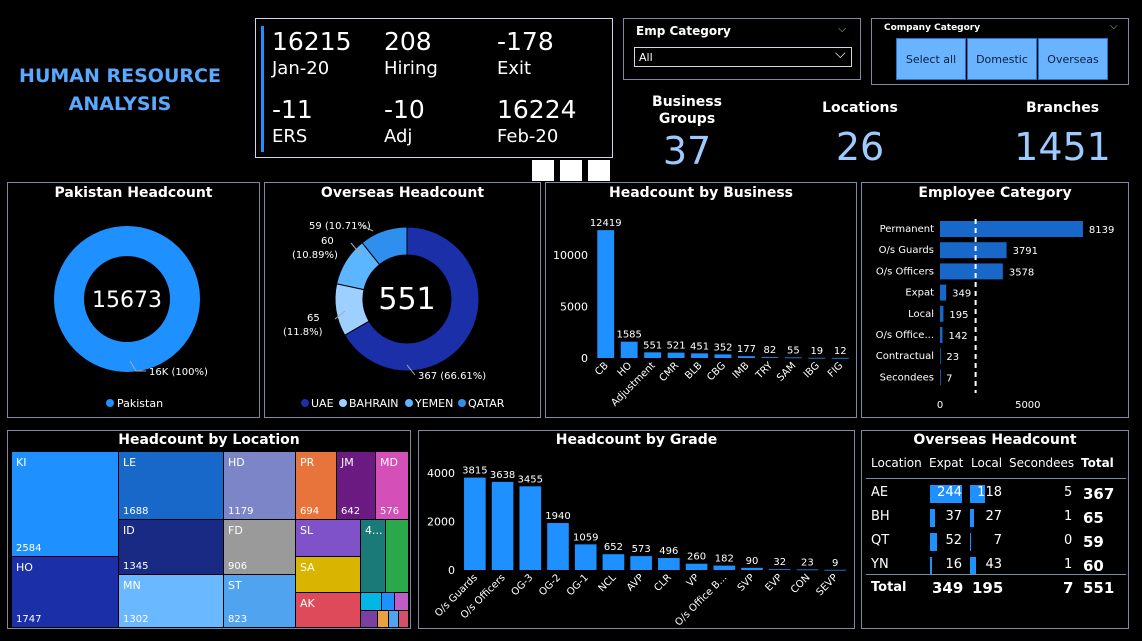 This screenshot has width=1142, height=641. I want to click on legend-uae: UAE, so click(322, 403).